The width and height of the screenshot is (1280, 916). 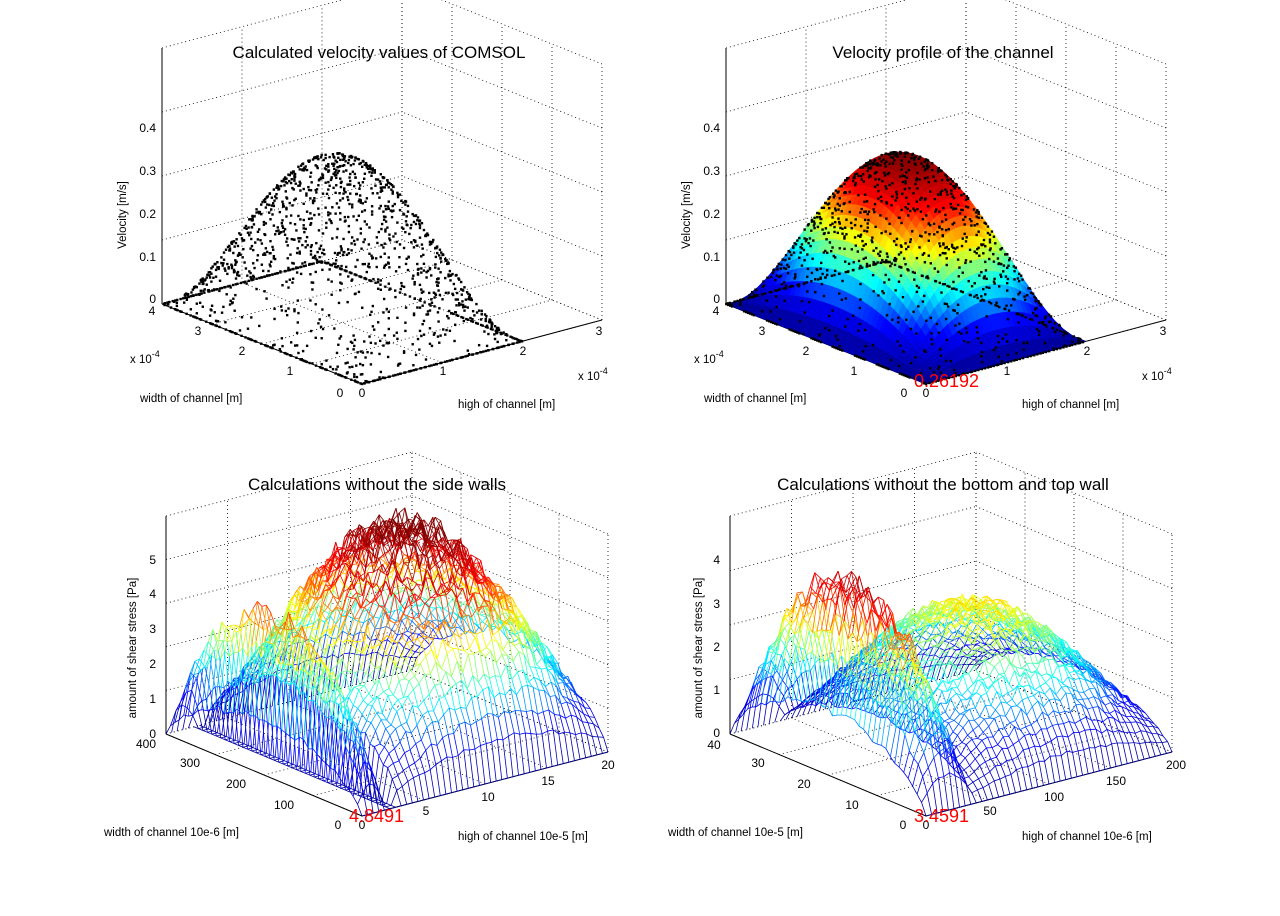 I want to click on y-tick-label: 4, so click(x=152, y=311).